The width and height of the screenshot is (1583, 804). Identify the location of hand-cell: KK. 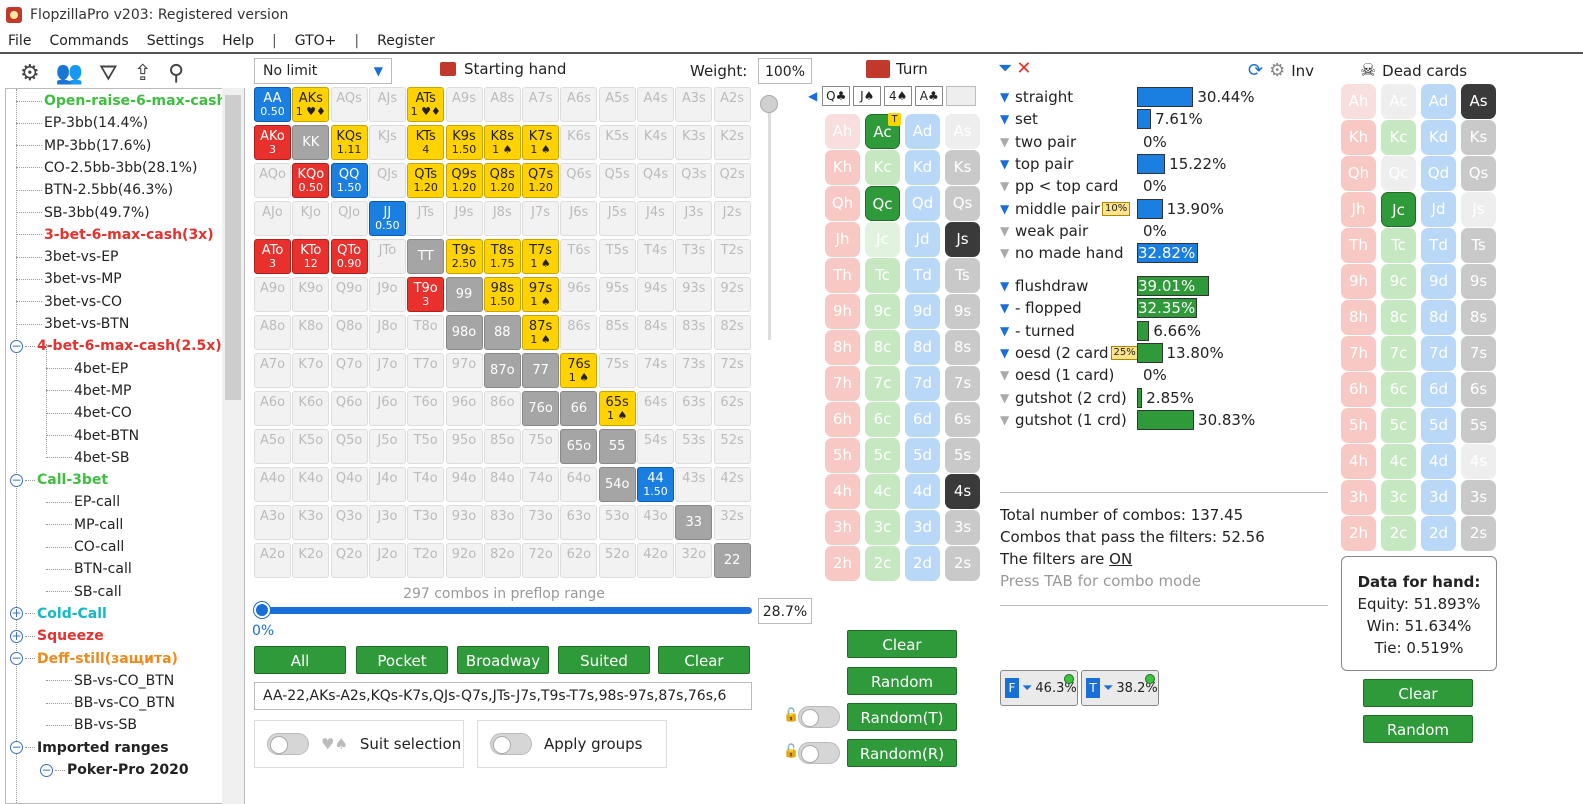
(311, 142).